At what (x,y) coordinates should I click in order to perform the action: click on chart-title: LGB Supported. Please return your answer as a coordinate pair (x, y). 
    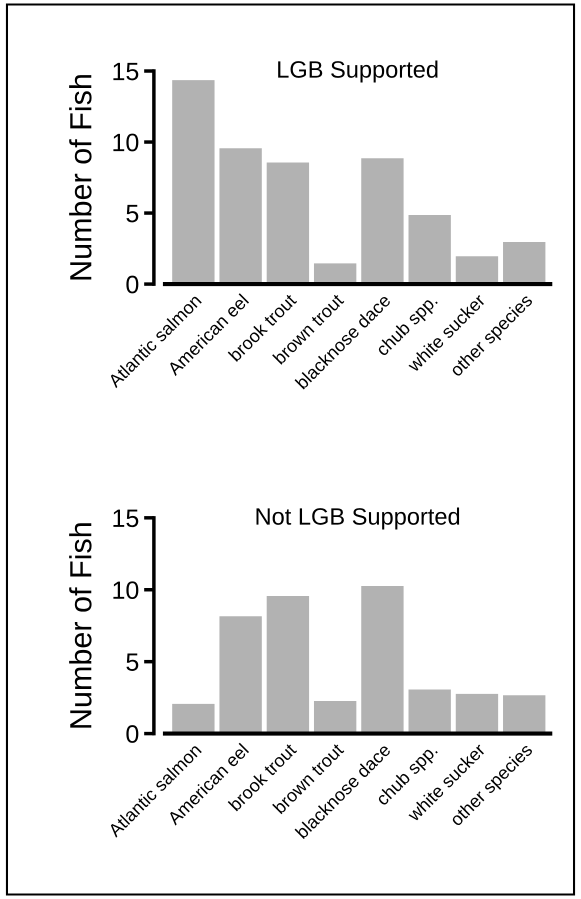
    Looking at the image, I should click on (358, 71).